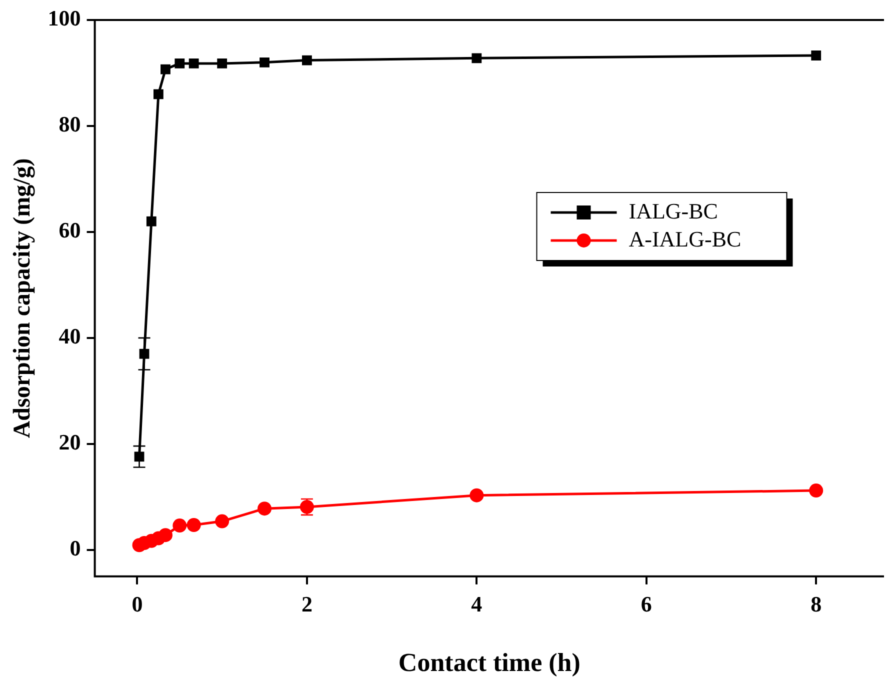 The width and height of the screenshot is (891, 689). What do you see at coordinates (137, 603) in the screenshot?
I see `x-tick-label: 0` at bounding box center [137, 603].